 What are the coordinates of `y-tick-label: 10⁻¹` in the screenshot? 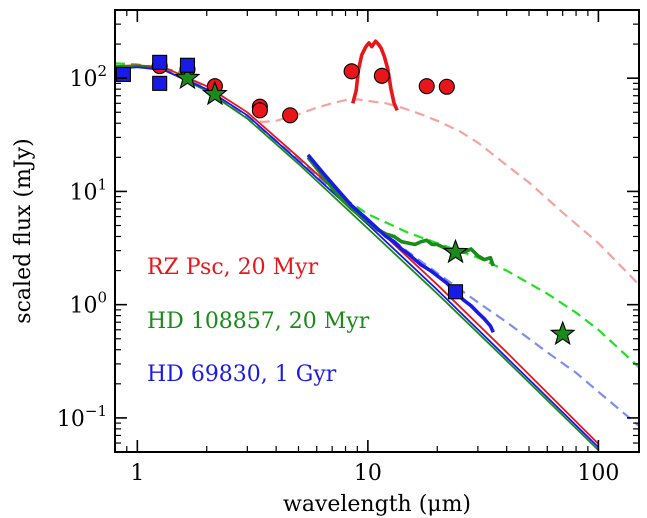 It's located at (82, 417).